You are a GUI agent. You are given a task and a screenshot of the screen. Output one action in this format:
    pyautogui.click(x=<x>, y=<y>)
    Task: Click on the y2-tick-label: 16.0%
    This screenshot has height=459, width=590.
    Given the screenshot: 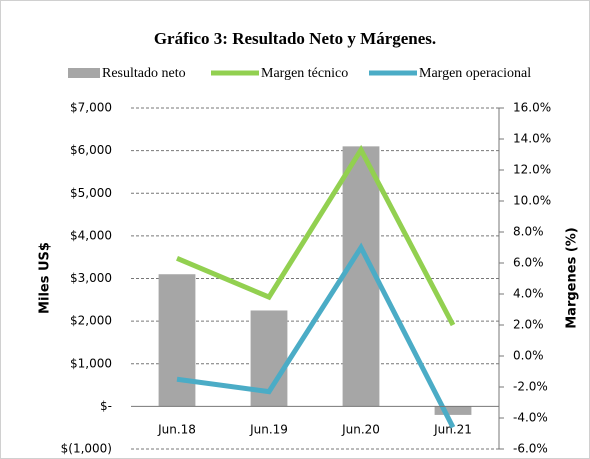 What is the action you would take?
    pyautogui.click(x=532, y=108)
    